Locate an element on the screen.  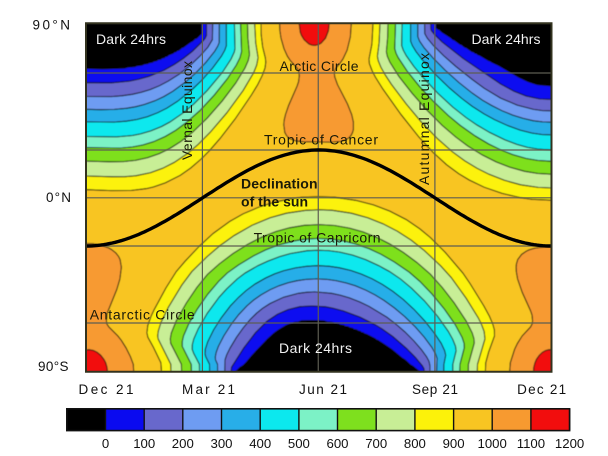
svg-text: 0 is located at coordinates (105, 443).